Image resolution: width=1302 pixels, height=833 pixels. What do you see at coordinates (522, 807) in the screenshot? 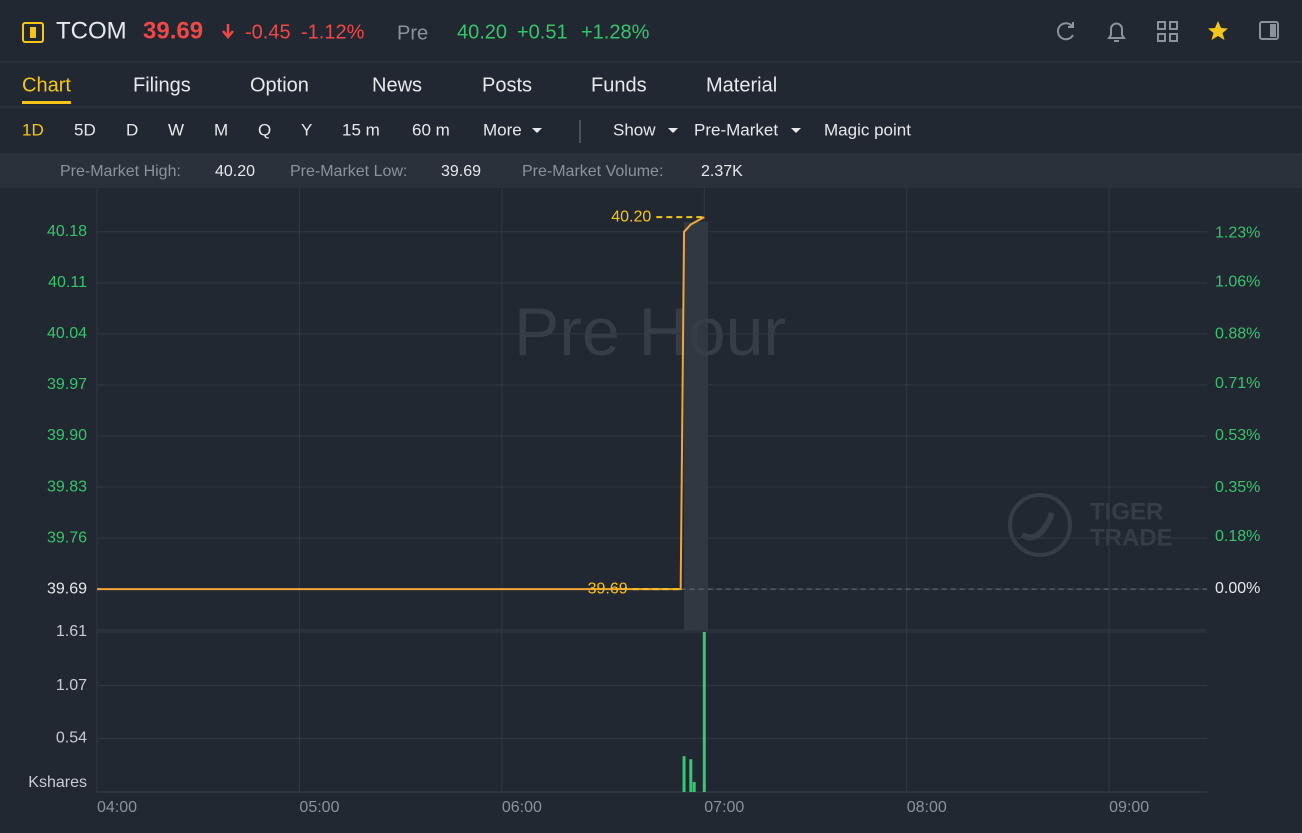
I see `x-tick-label: 06:00` at bounding box center [522, 807].